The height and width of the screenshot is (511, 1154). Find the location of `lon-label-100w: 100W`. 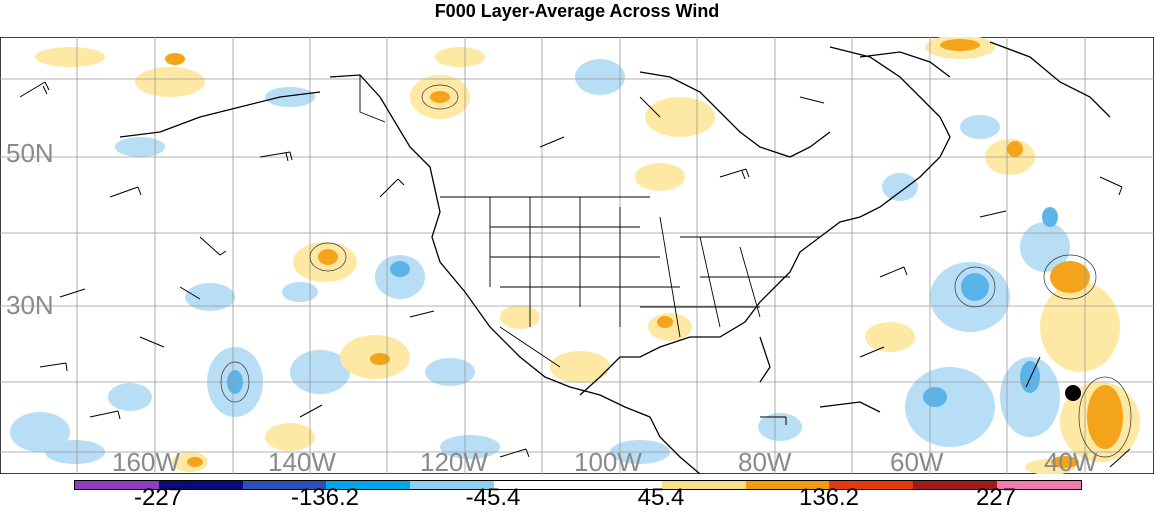

lon-label-100w: 100W is located at coordinates (608, 462).